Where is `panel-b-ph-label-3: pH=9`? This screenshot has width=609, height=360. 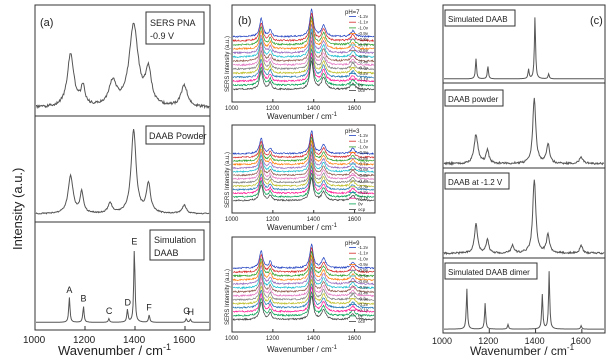
panel-b-ph-label-3: pH=9 is located at coordinates (352, 244).